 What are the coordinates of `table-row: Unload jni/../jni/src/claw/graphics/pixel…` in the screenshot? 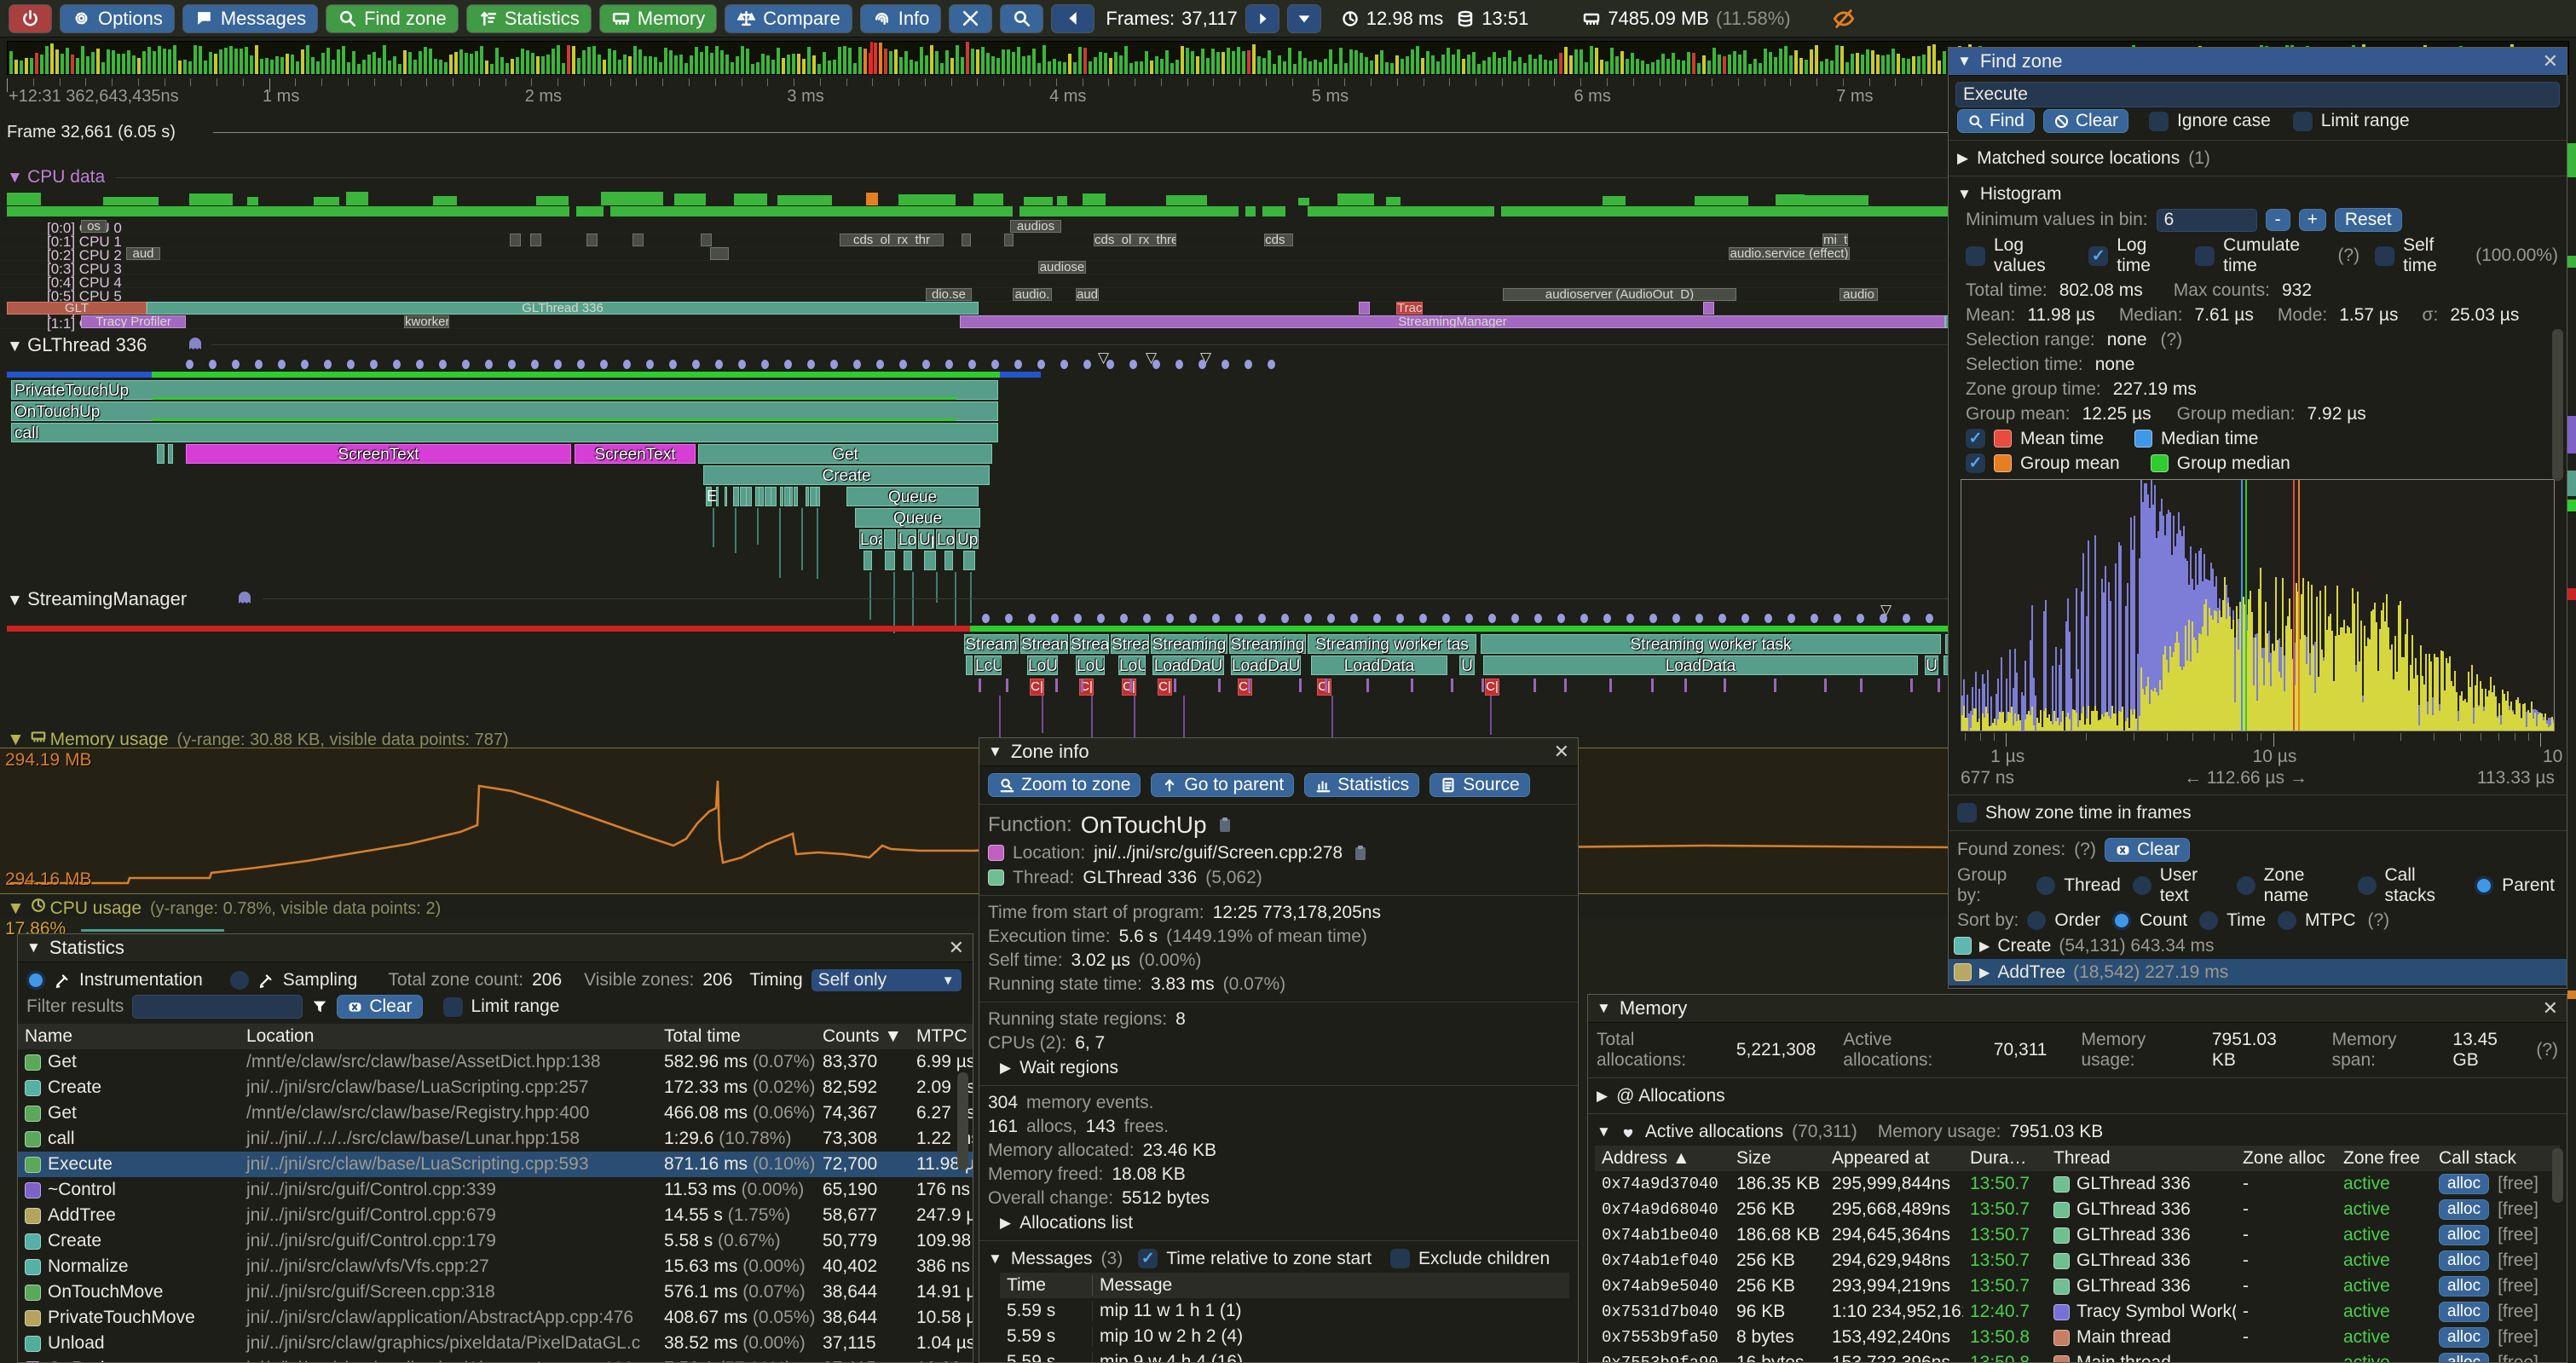 It's located at (495, 1343).